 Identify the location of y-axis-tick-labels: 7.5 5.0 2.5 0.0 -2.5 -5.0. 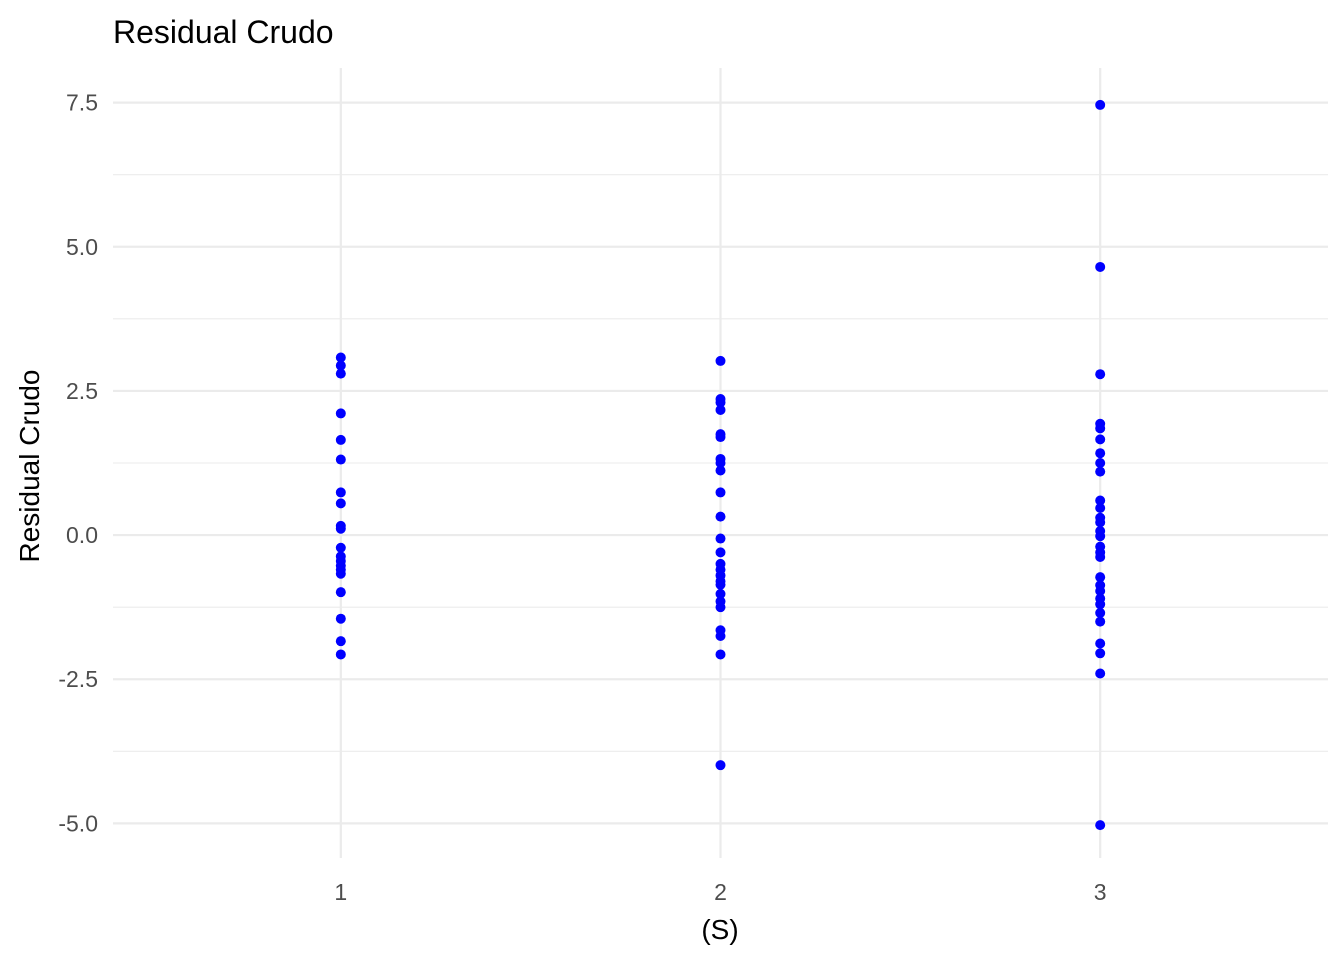
(78, 463).